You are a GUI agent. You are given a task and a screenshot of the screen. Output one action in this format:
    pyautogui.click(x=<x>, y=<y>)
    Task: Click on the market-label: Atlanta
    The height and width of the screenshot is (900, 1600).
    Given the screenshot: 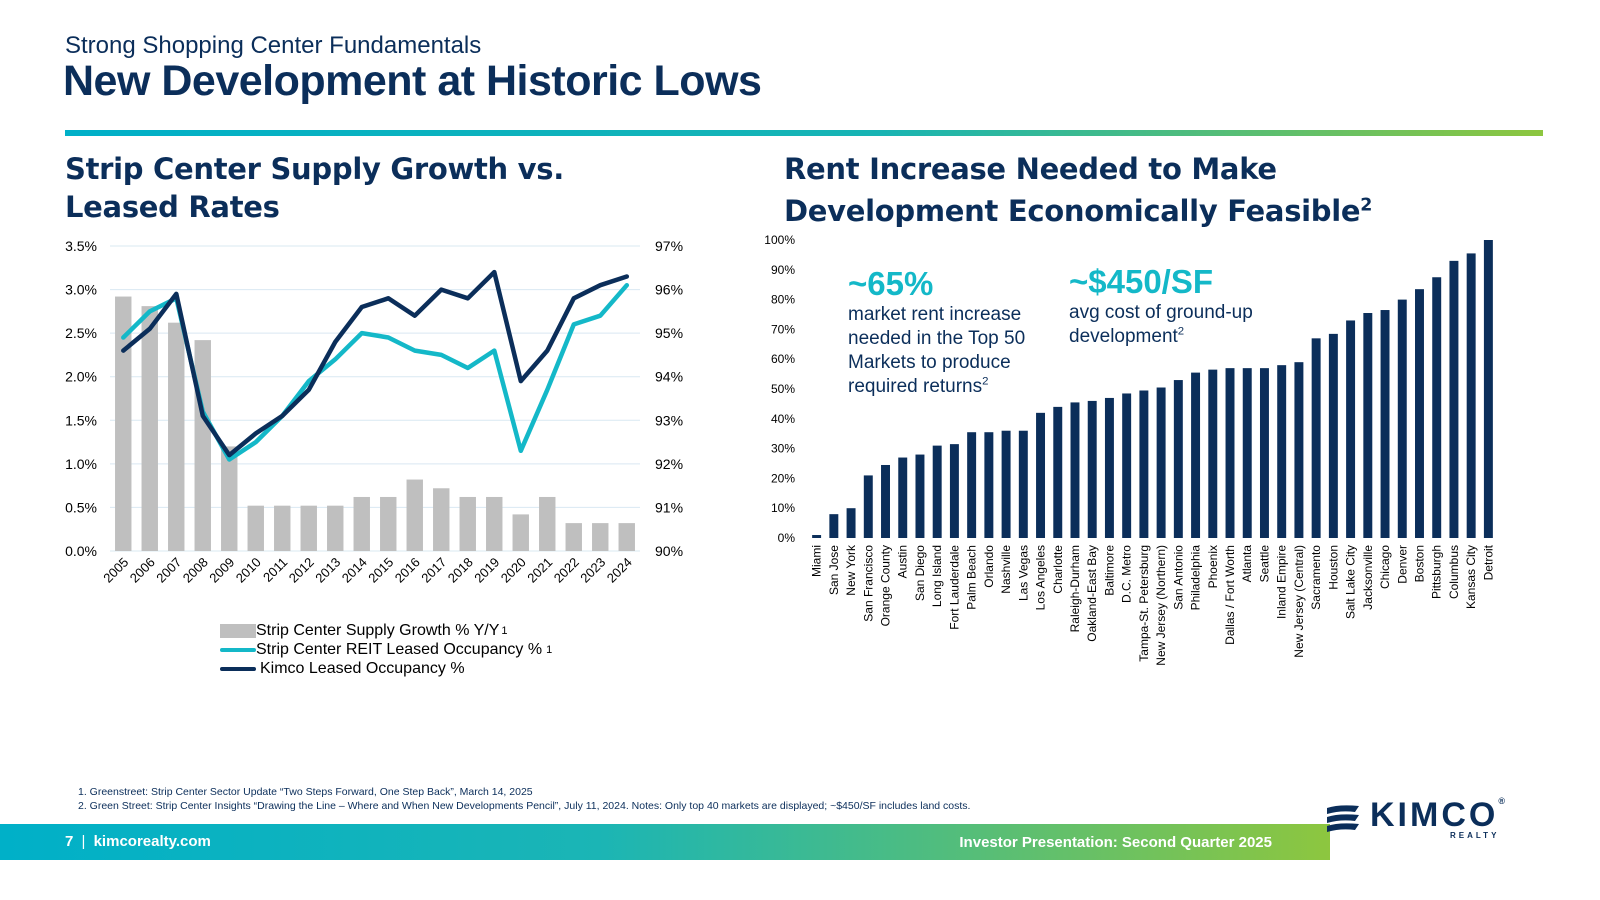 What is the action you would take?
    pyautogui.click(x=1247, y=564)
    